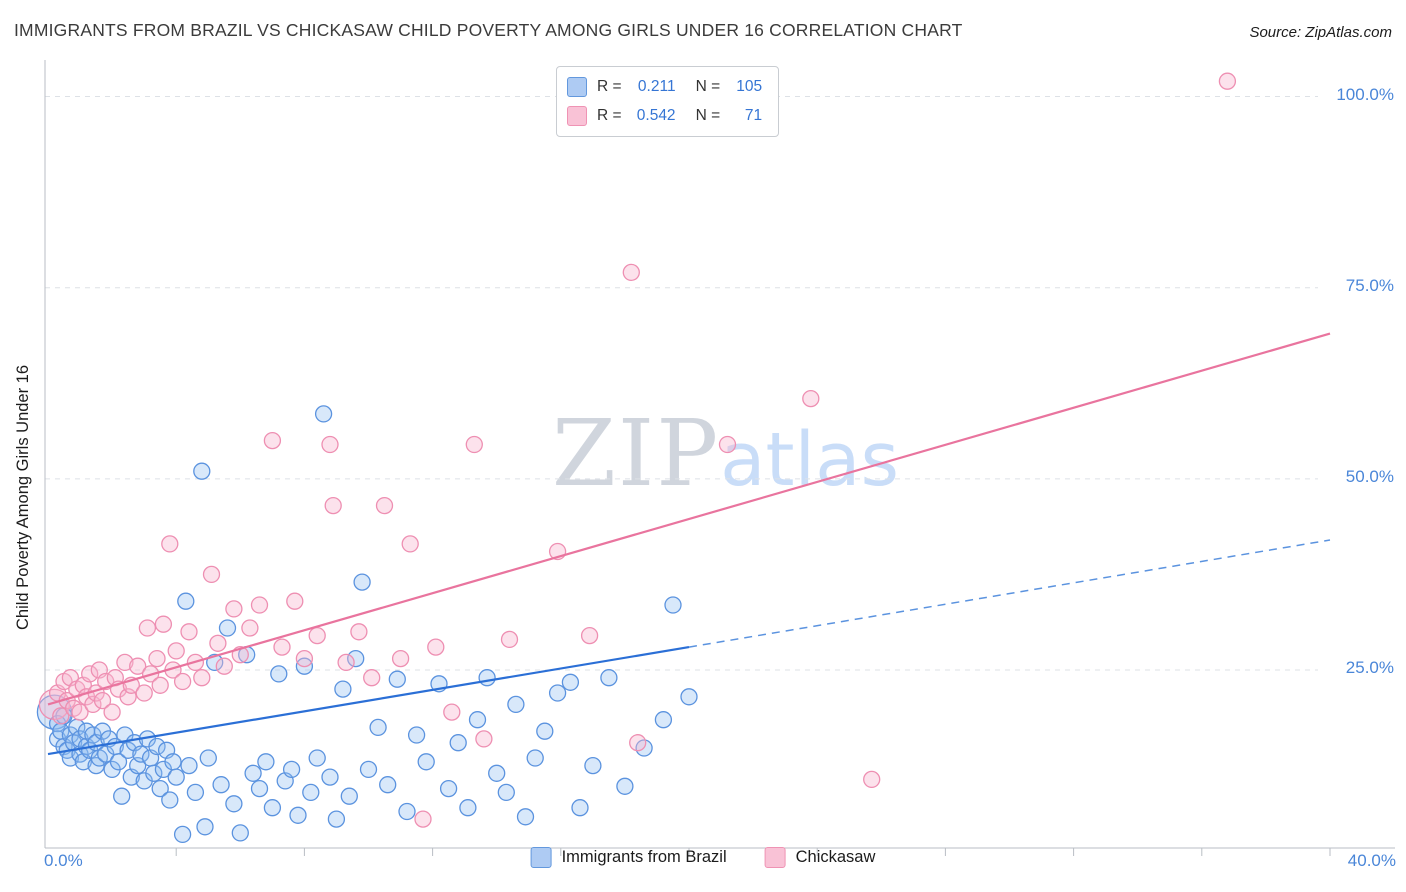 Image resolution: width=1406 pixels, height=892 pixels. I want to click on legend-item-chickasaw: Chickasaw, so click(819, 857).